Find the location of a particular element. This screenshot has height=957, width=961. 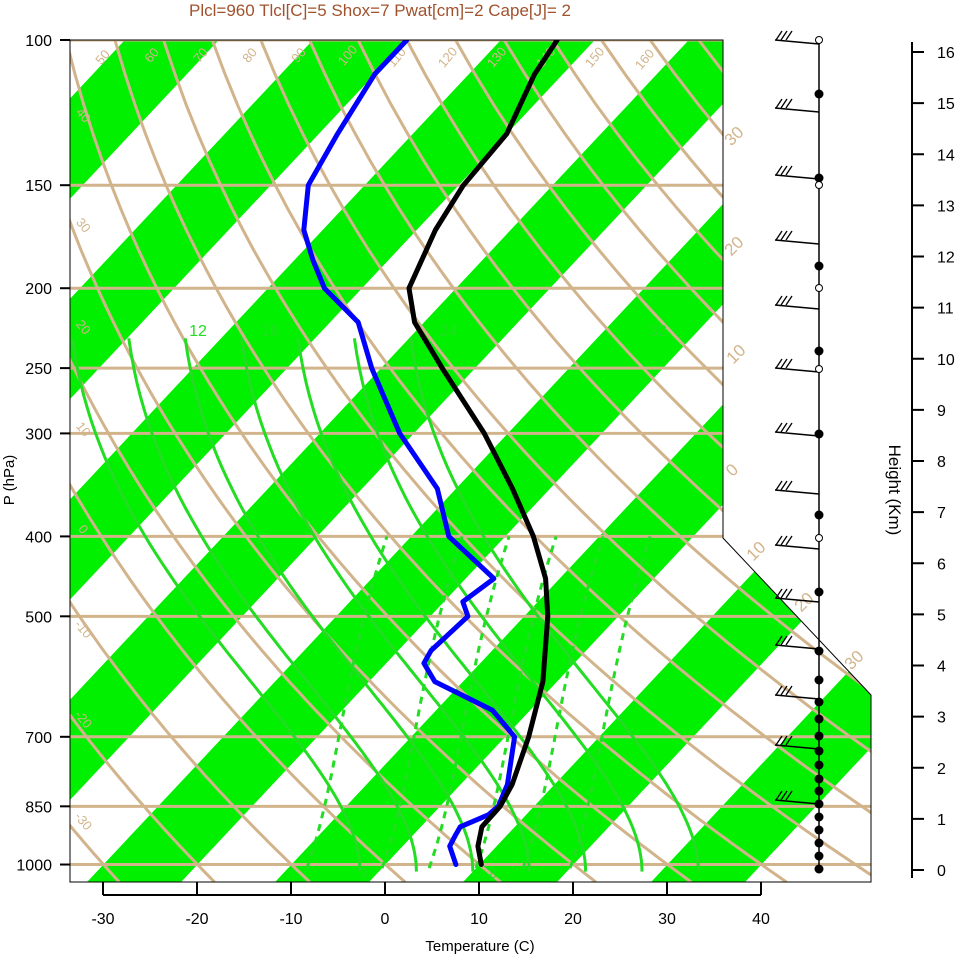

y-tick-label: 850 is located at coordinates (38, 807).